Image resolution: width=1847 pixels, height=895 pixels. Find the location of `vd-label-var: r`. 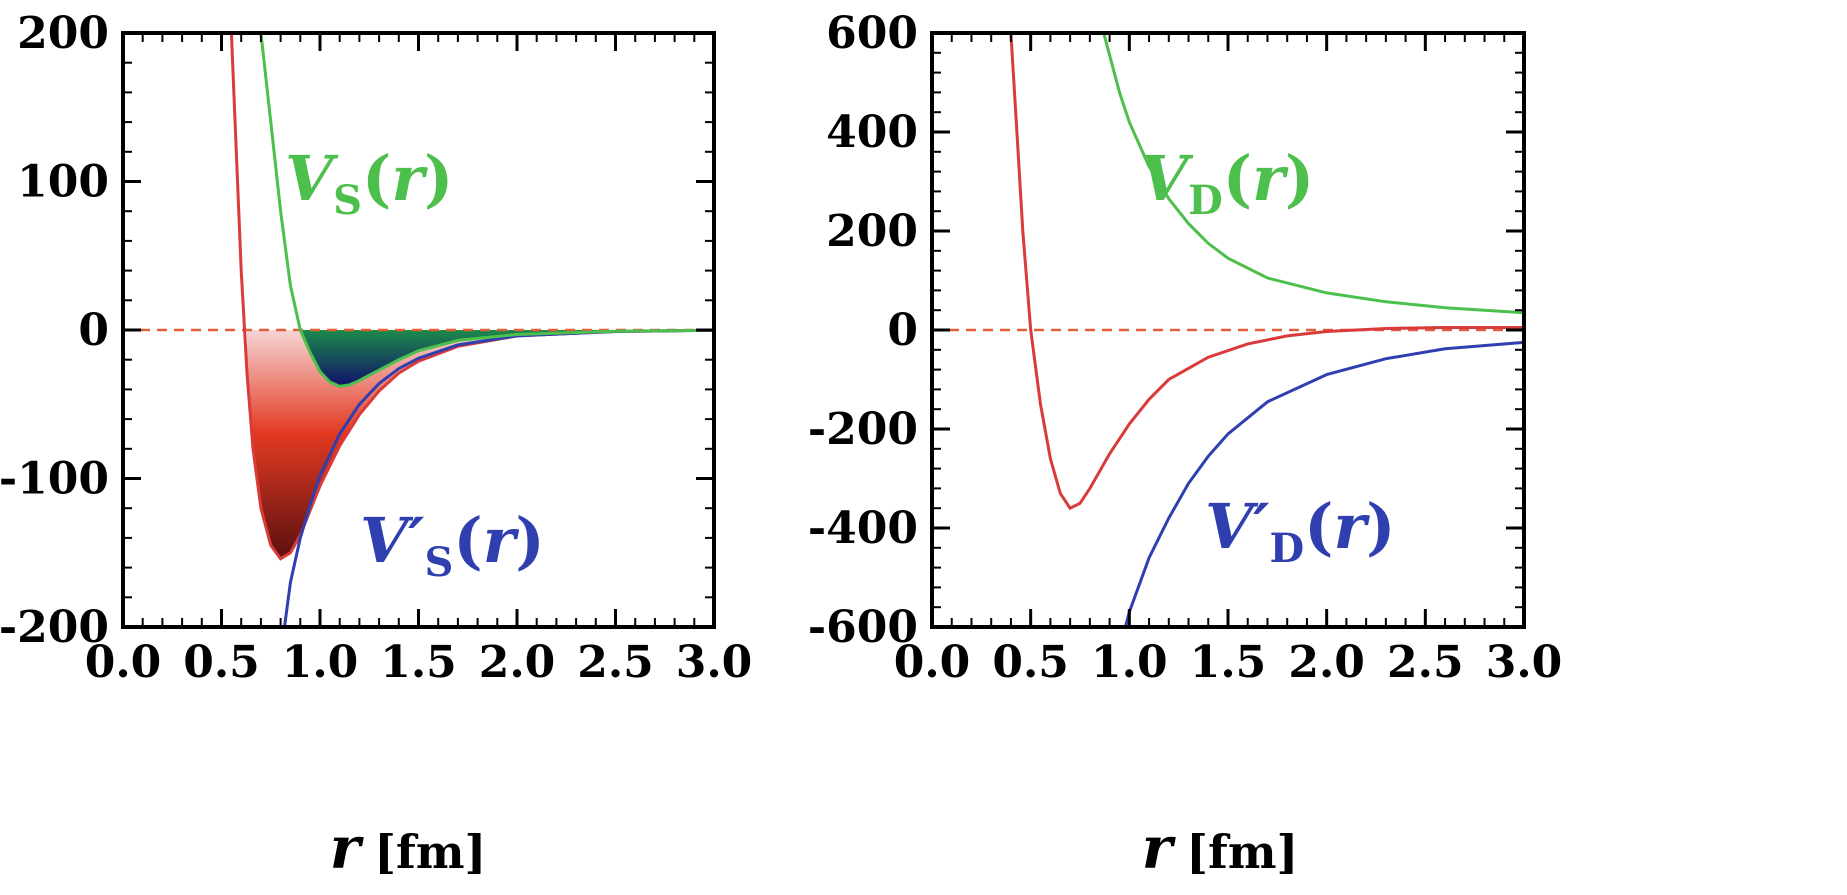

vd-label-var: r is located at coordinates (1270, 178).